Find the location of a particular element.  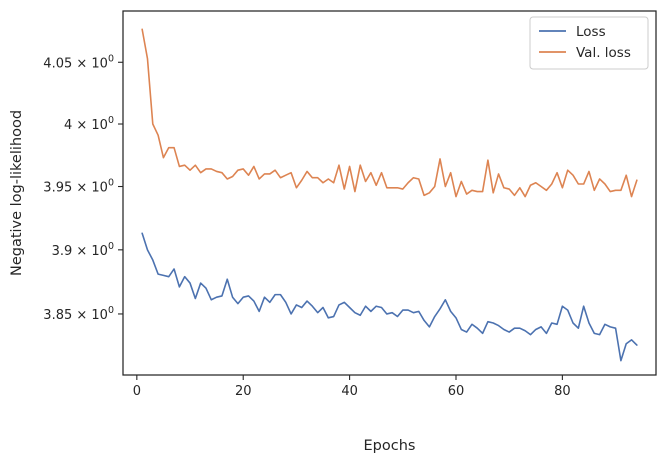

x-tick-label: 0 is located at coordinates (137, 391).